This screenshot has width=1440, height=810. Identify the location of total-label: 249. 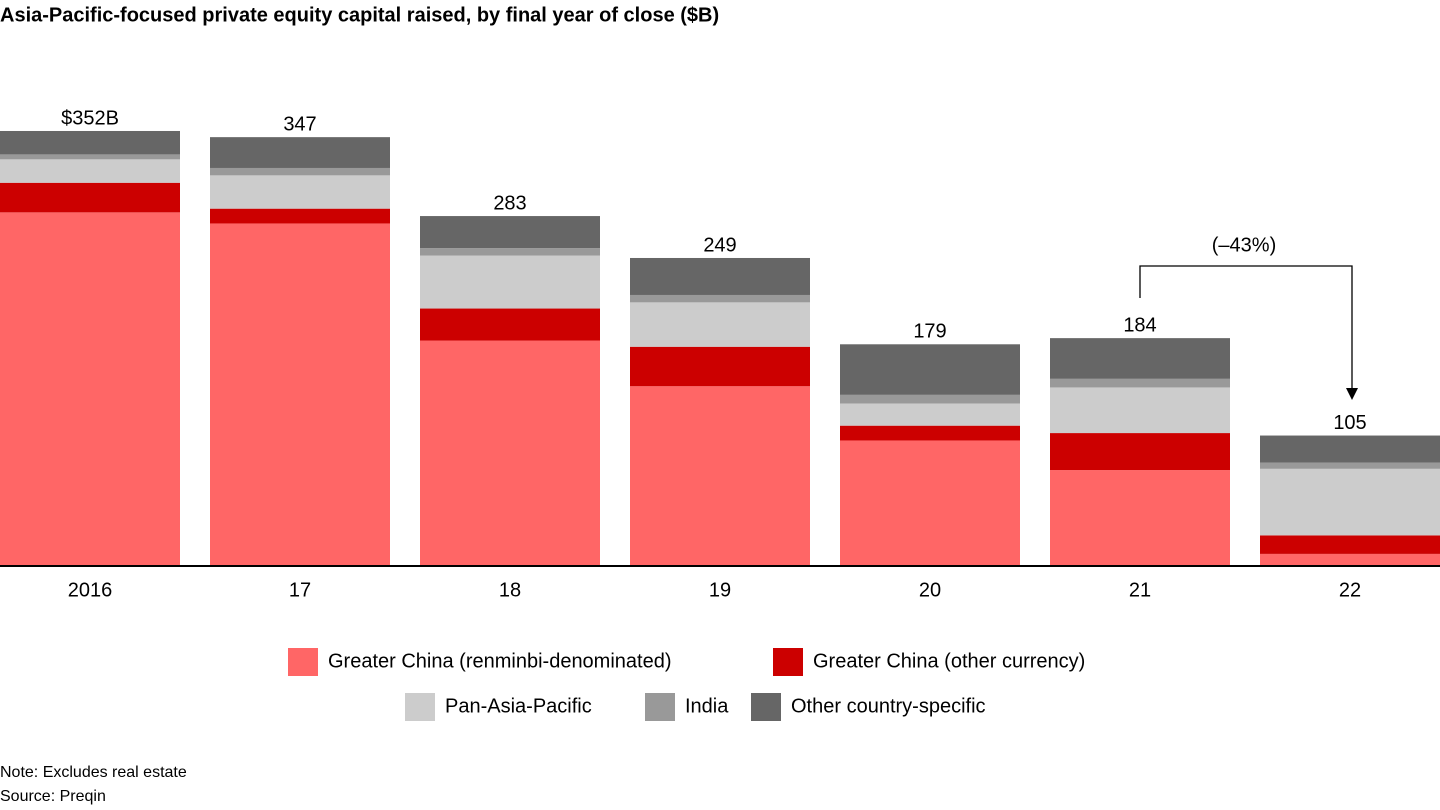
(719, 245).